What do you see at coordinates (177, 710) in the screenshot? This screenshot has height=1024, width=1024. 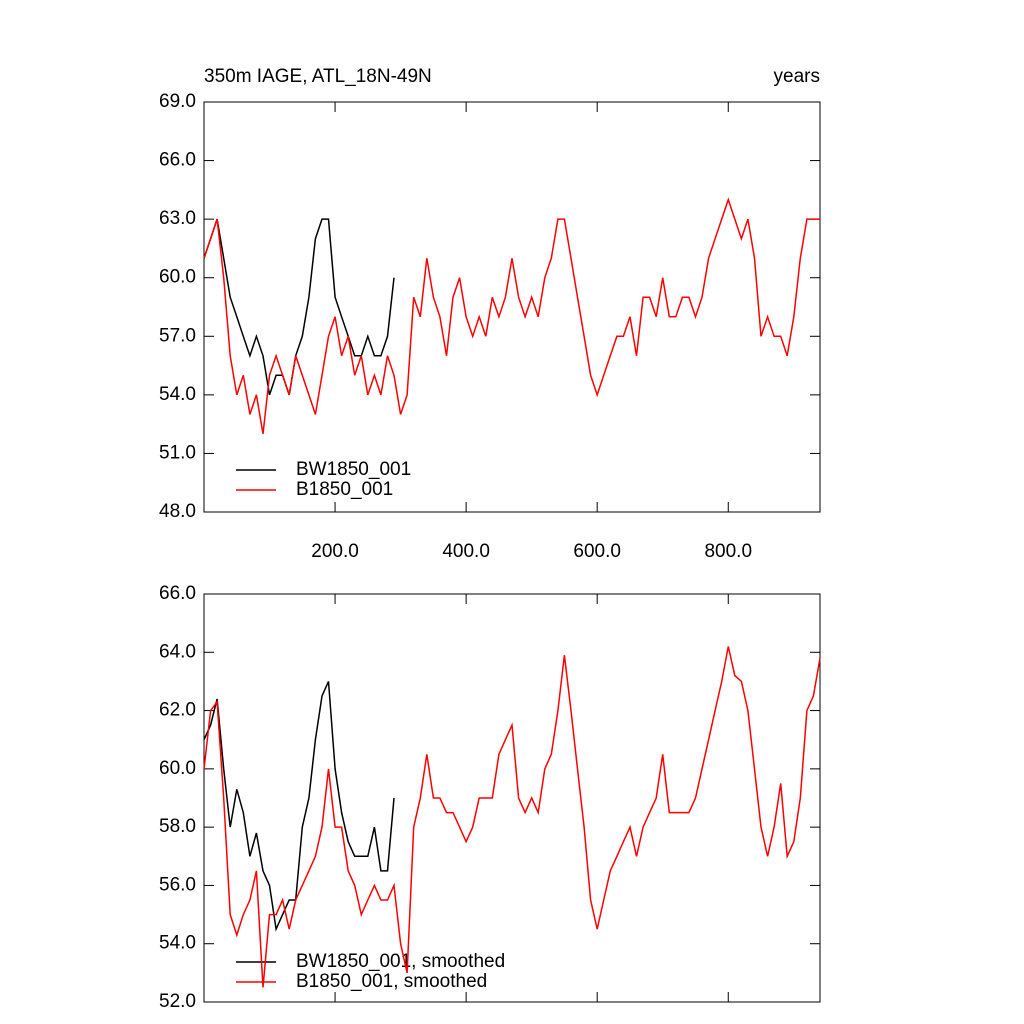 I see `y-tick-label: 62.0` at bounding box center [177, 710].